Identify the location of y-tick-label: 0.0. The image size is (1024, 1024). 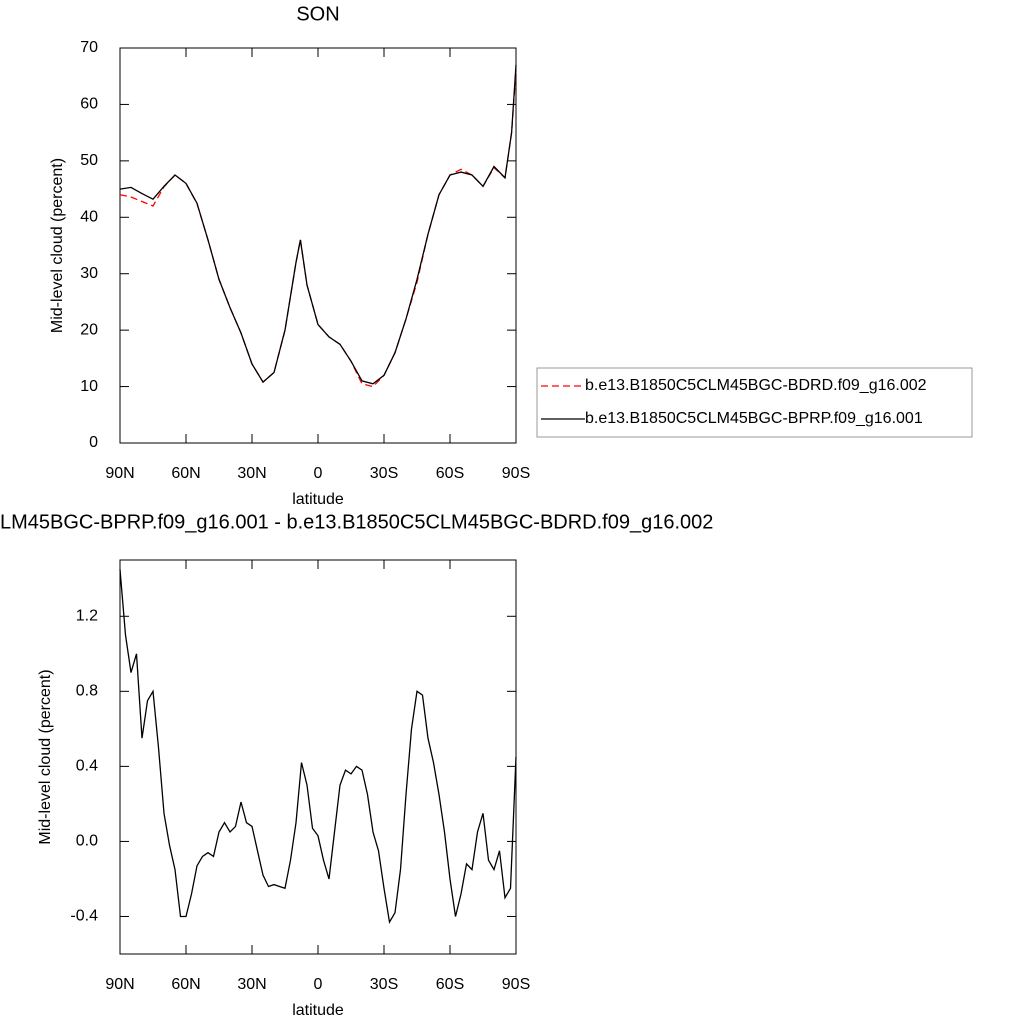
(87, 841).